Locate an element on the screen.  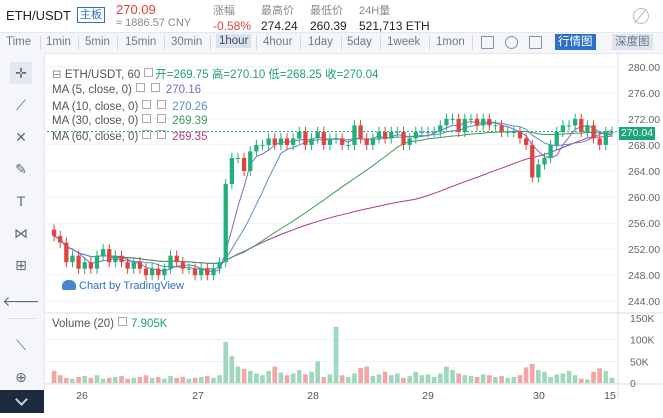
ma30-legend: MA (30, close, 0) 269.39 is located at coordinates (129, 120).